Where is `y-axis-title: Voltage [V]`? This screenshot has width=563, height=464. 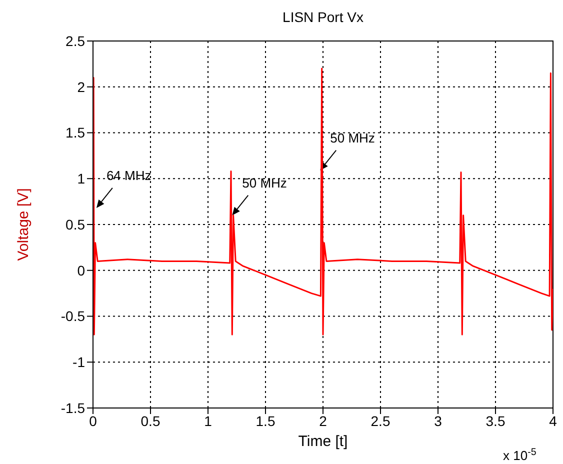 y-axis-title: Voltage [V] is located at coordinates (23, 224).